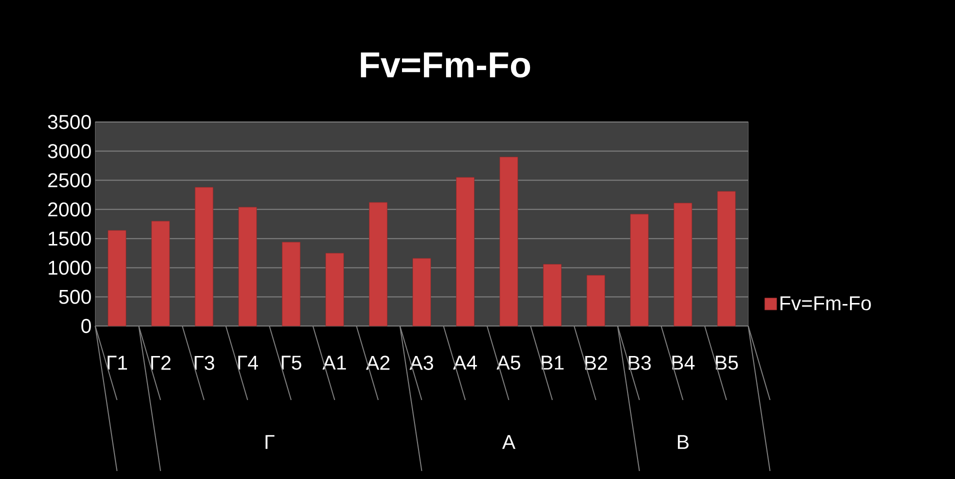  What do you see at coordinates (596, 363) in the screenshot?
I see `x-tick-label: В2` at bounding box center [596, 363].